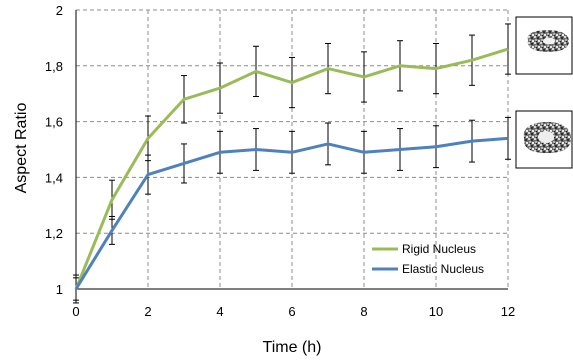 This screenshot has width=573, height=362. What do you see at coordinates (439, 249) in the screenshot?
I see `legend-label-rigid: Rigid Nucleus` at bounding box center [439, 249].